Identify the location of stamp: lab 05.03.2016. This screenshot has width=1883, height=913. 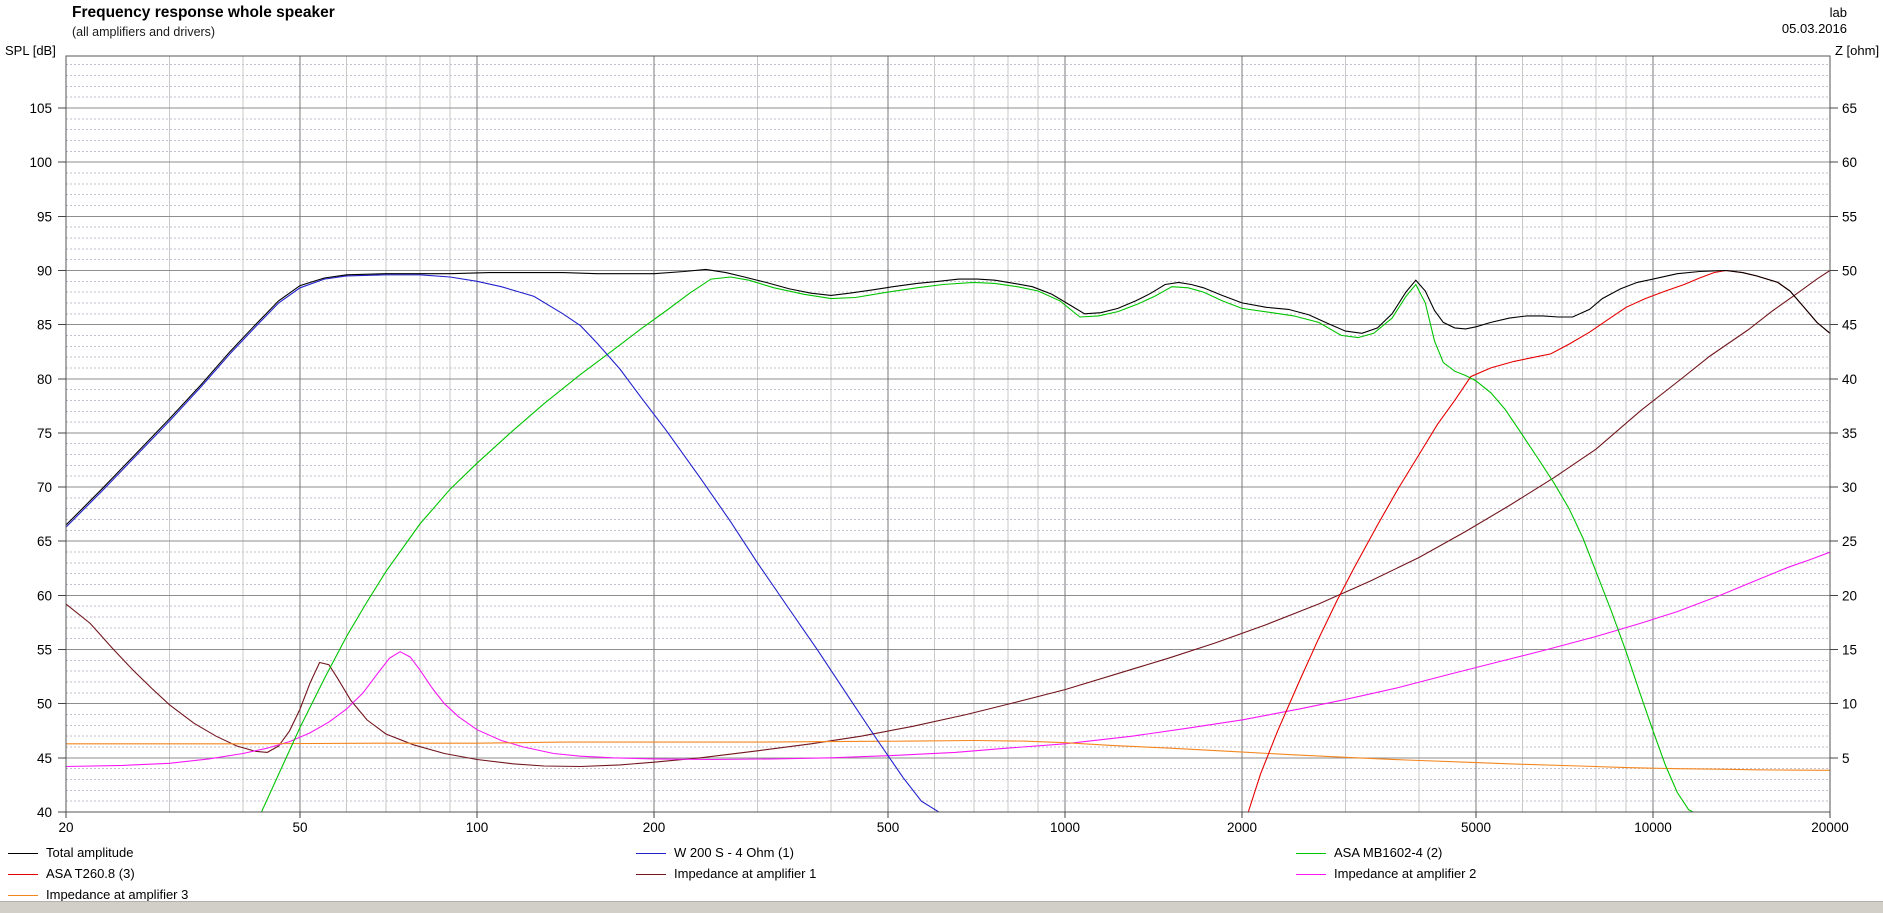
(1814, 21).